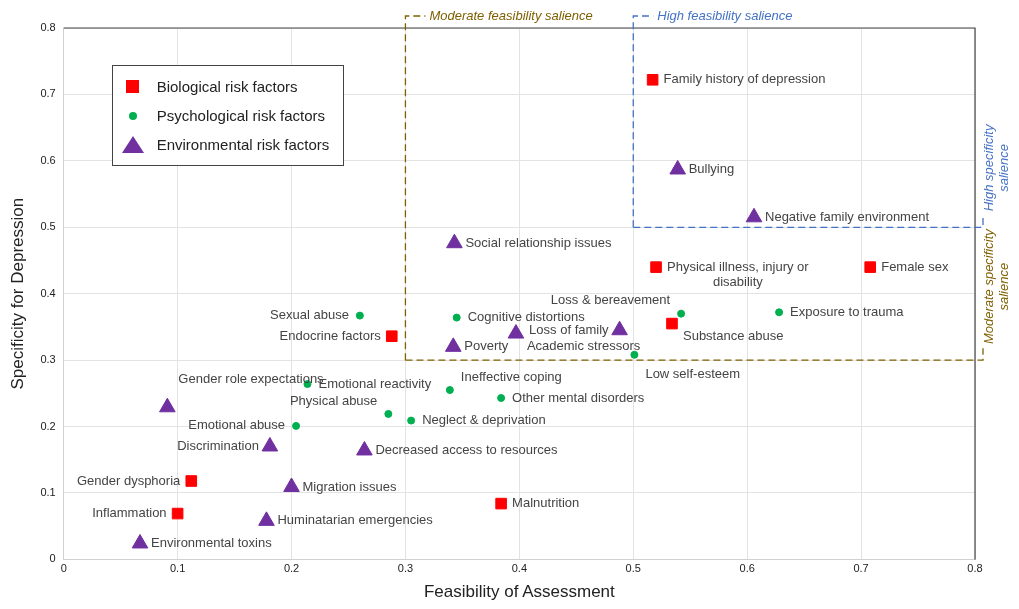  I want to click on ref-line-label: High specificity salience, so click(996, 167).